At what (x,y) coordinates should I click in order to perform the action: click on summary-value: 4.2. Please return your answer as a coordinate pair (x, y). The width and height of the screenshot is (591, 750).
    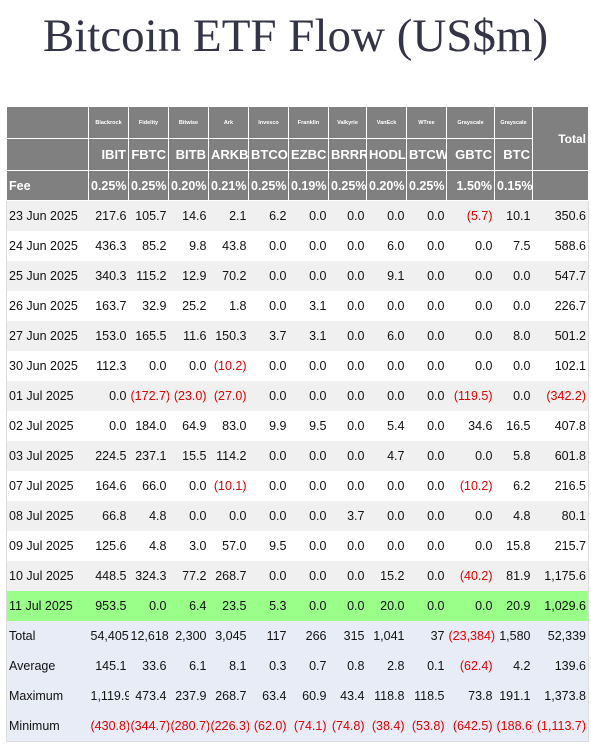
    Looking at the image, I should click on (513, 666).